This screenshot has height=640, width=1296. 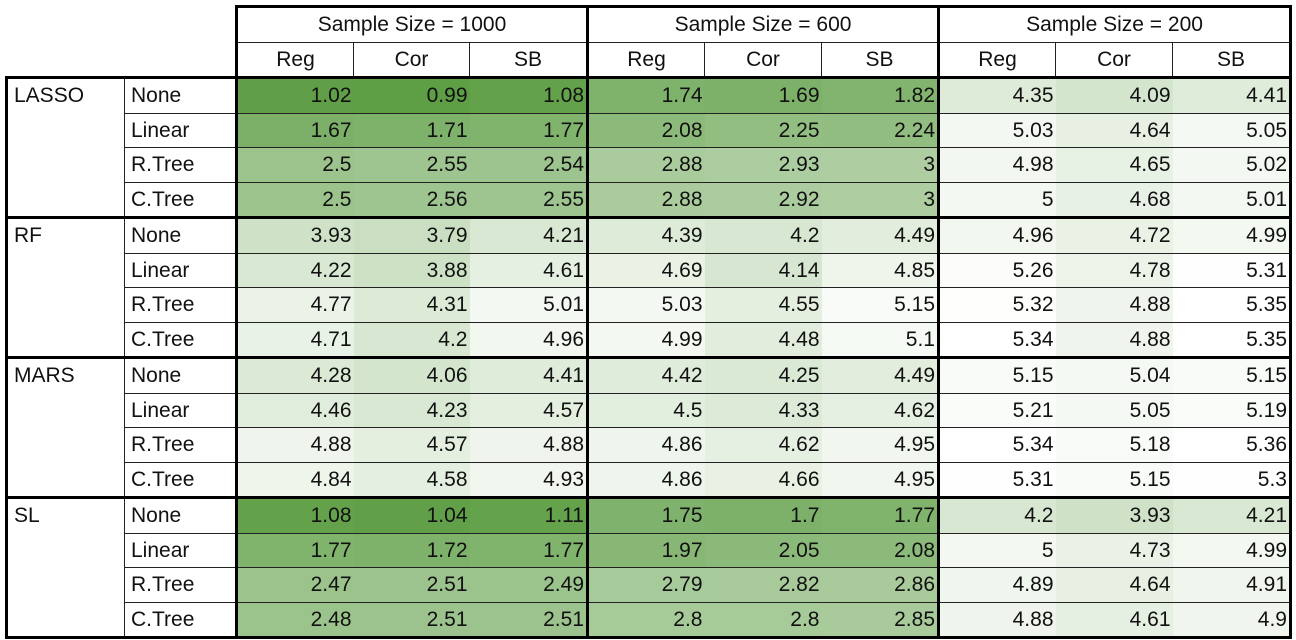 What do you see at coordinates (1232, 585) in the screenshot?
I see `value-cell: 4.91` at bounding box center [1232, 585].